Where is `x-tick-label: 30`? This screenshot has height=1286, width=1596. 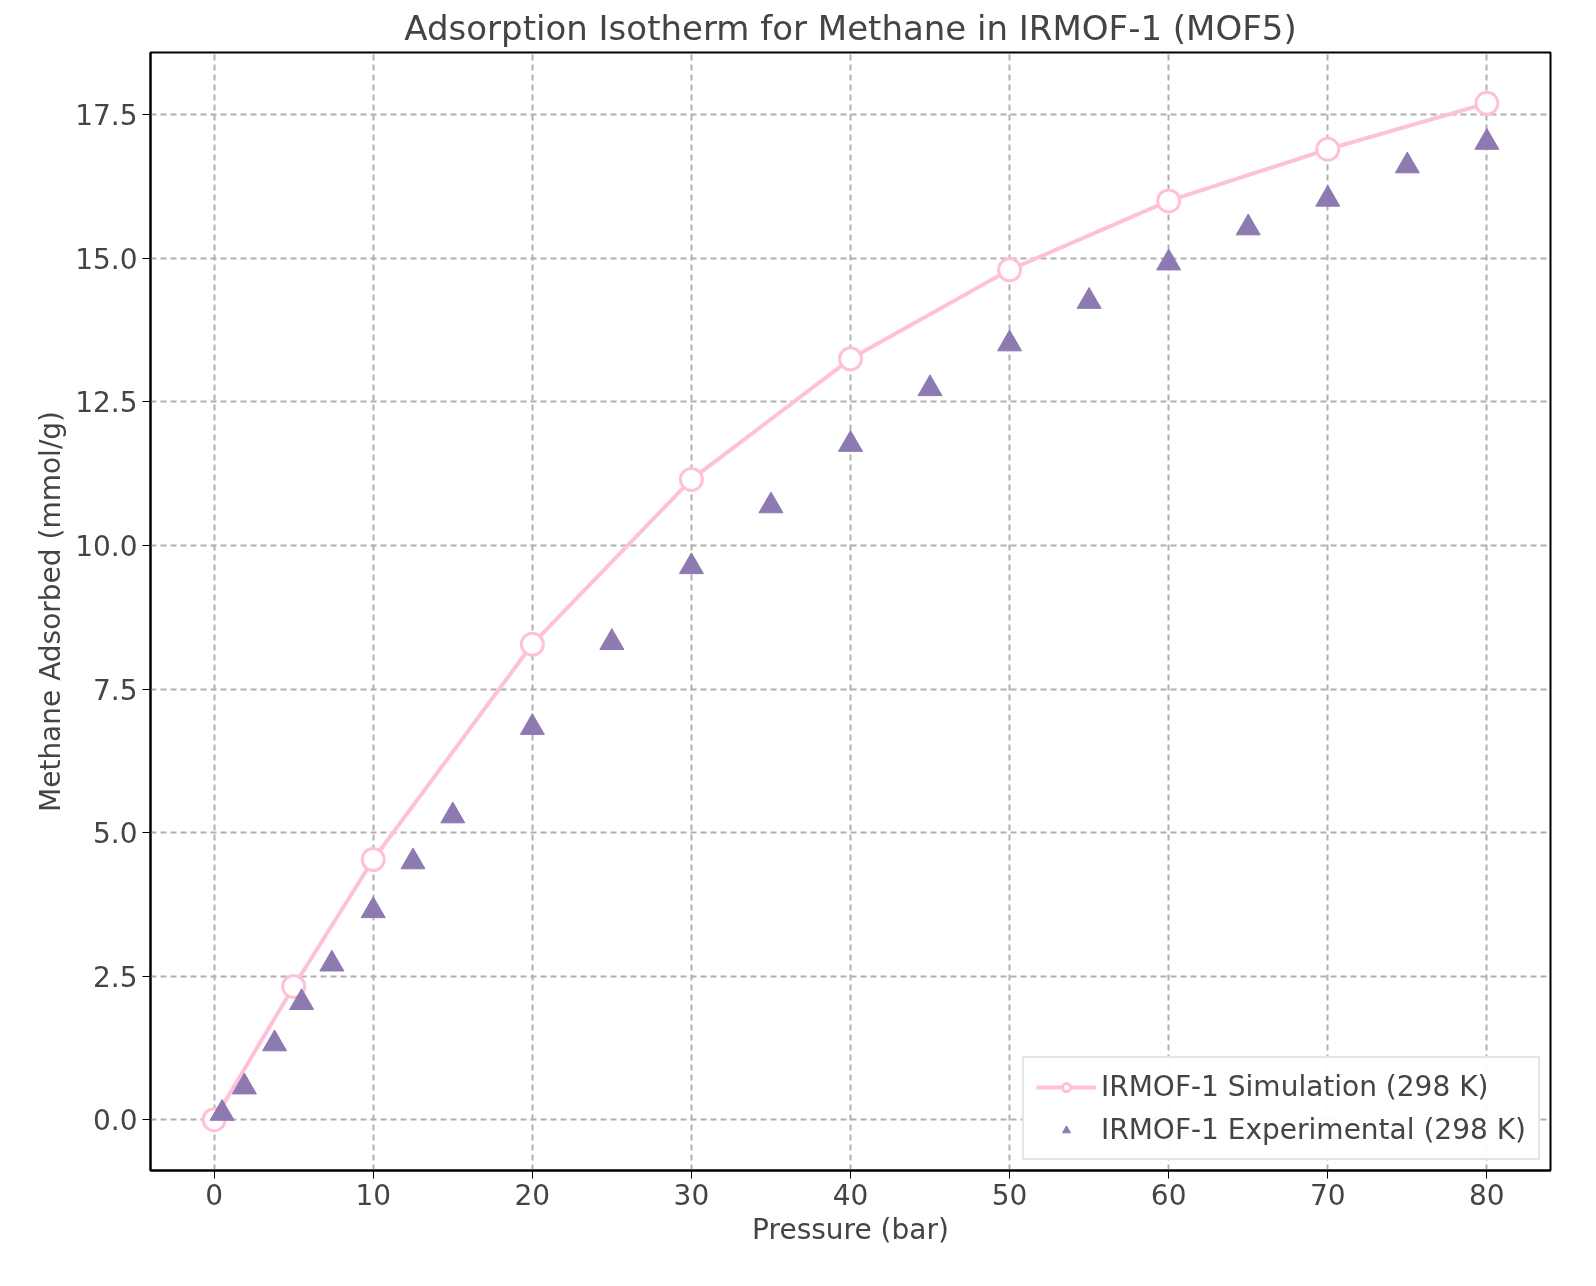 x-tick-label: 30 is located at coordinates (691, 1195).